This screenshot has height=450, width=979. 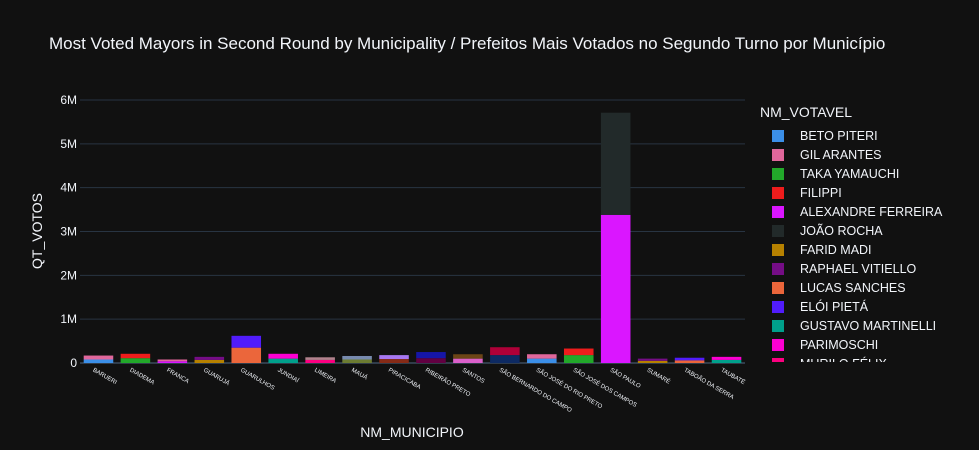 What do you see at coordinates (73, 363) in the screenshot?
I see `y-tick-label: 0` at bounding box center [73, 363].